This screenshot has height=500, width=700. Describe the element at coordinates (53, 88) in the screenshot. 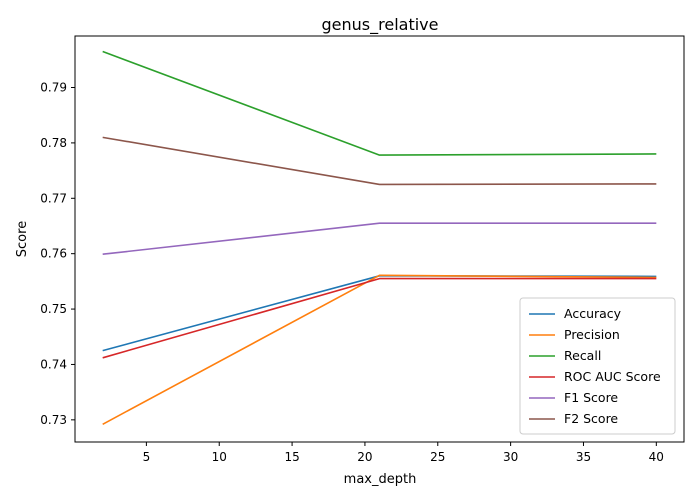

I see `y-tick-label: 0.79` at that location.